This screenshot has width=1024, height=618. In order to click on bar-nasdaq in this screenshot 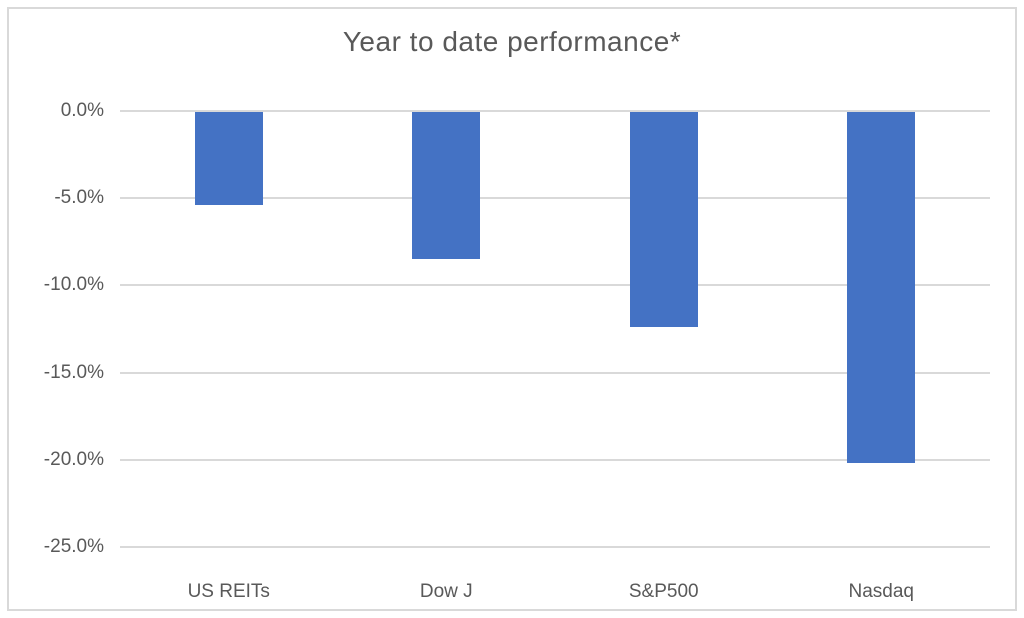, I will do `click(881, 288)`.